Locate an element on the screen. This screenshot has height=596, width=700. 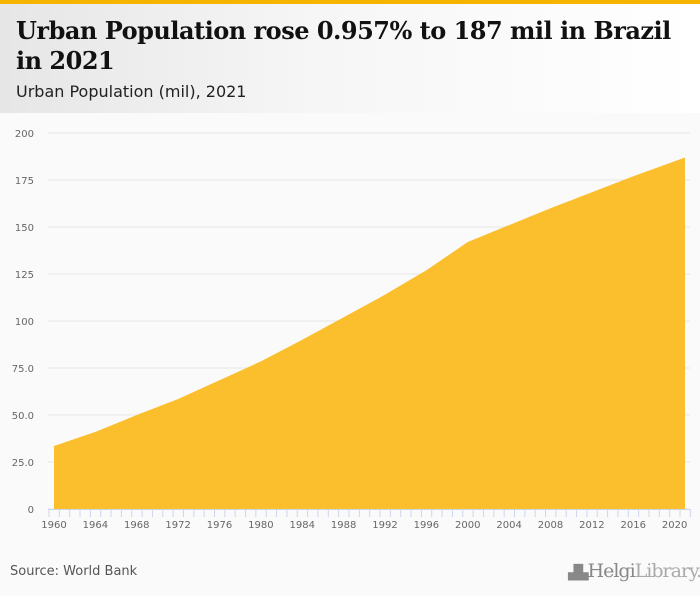
helgi-library-logo: ▟▙HelgiLibrary. is located at coordinates (634, 571).